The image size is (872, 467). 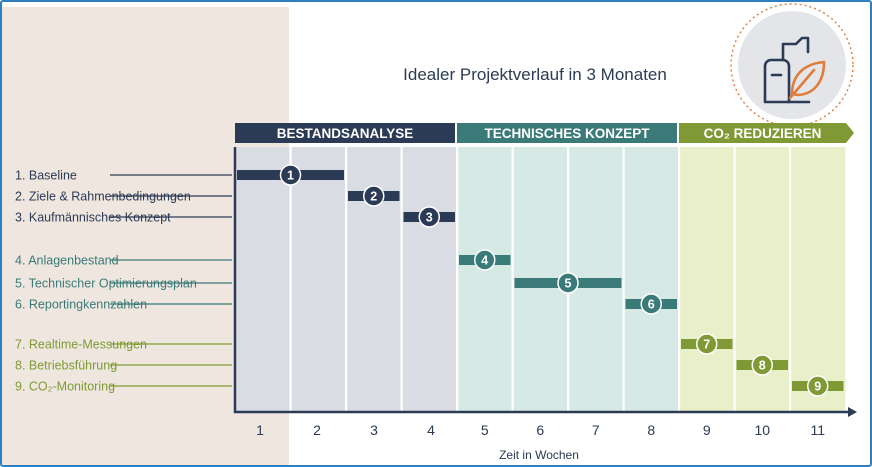 I want to click on week-tick-label: 7, so click(x=596, y=430).